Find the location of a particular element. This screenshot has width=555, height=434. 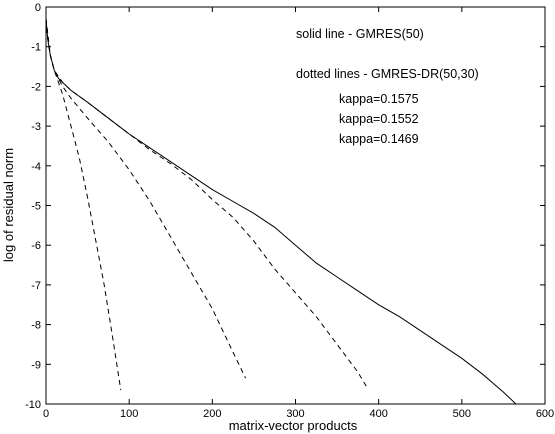

legend-solid-label: solid line - GMRES(50) is located at coordinates (360, 34).